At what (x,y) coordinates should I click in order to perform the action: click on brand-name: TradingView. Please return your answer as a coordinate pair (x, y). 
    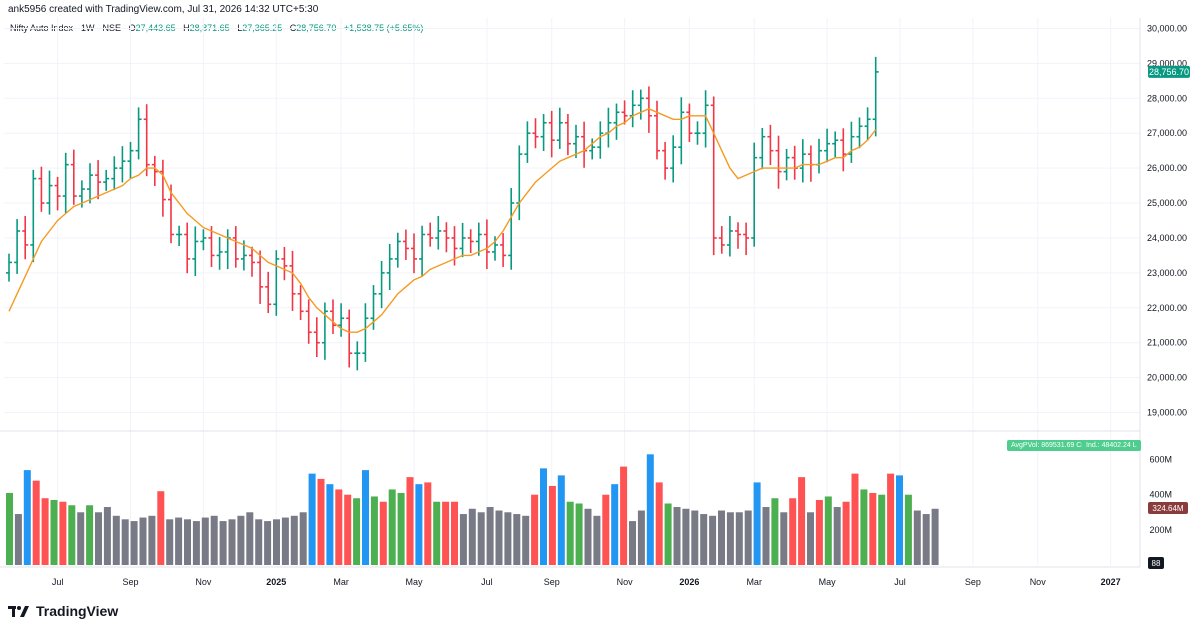
    Looking at the image, I should click on (77, 611).